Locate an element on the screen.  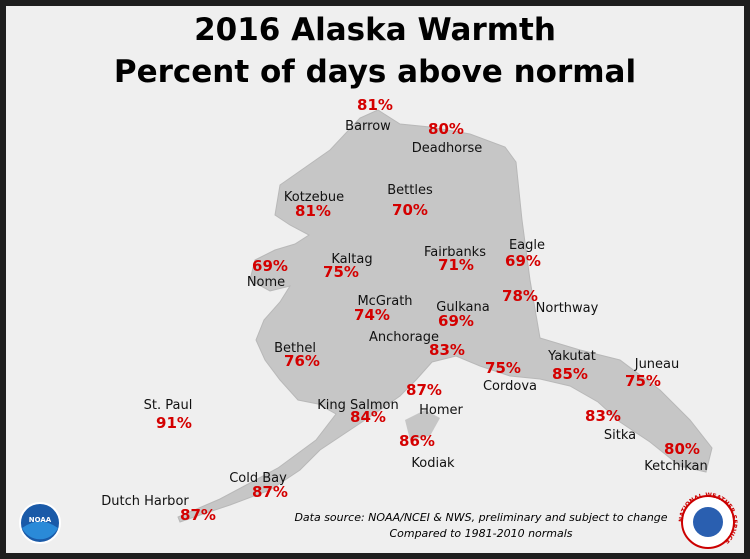
station-name: Homer is located at coordinates (441, 410).